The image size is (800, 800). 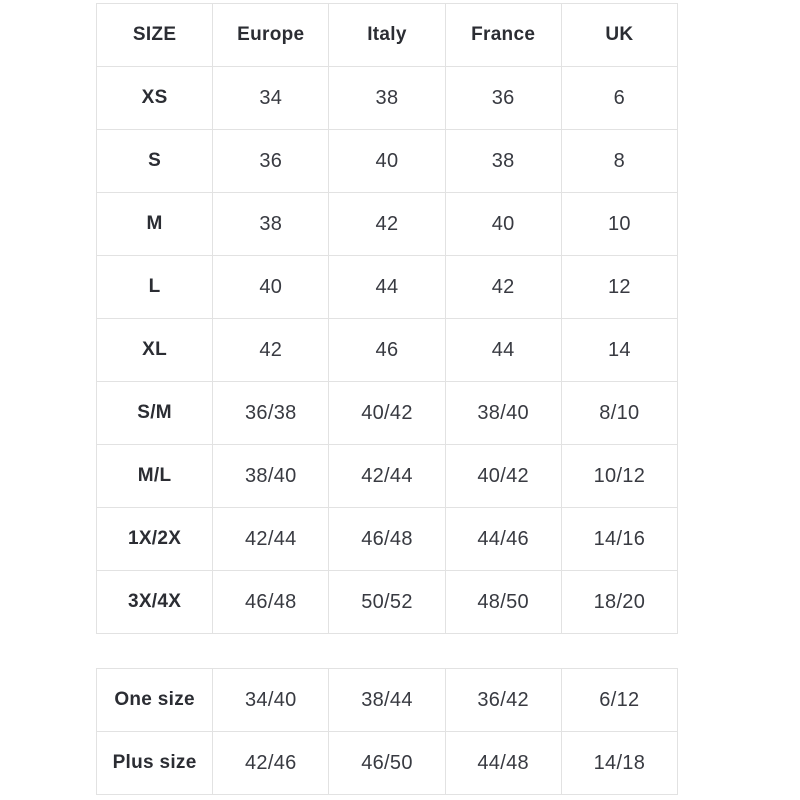 What do you see at coordinates (503, 476) in the screenshot?
I see `cell-france: 40/42` at bounding box center [503, 476].